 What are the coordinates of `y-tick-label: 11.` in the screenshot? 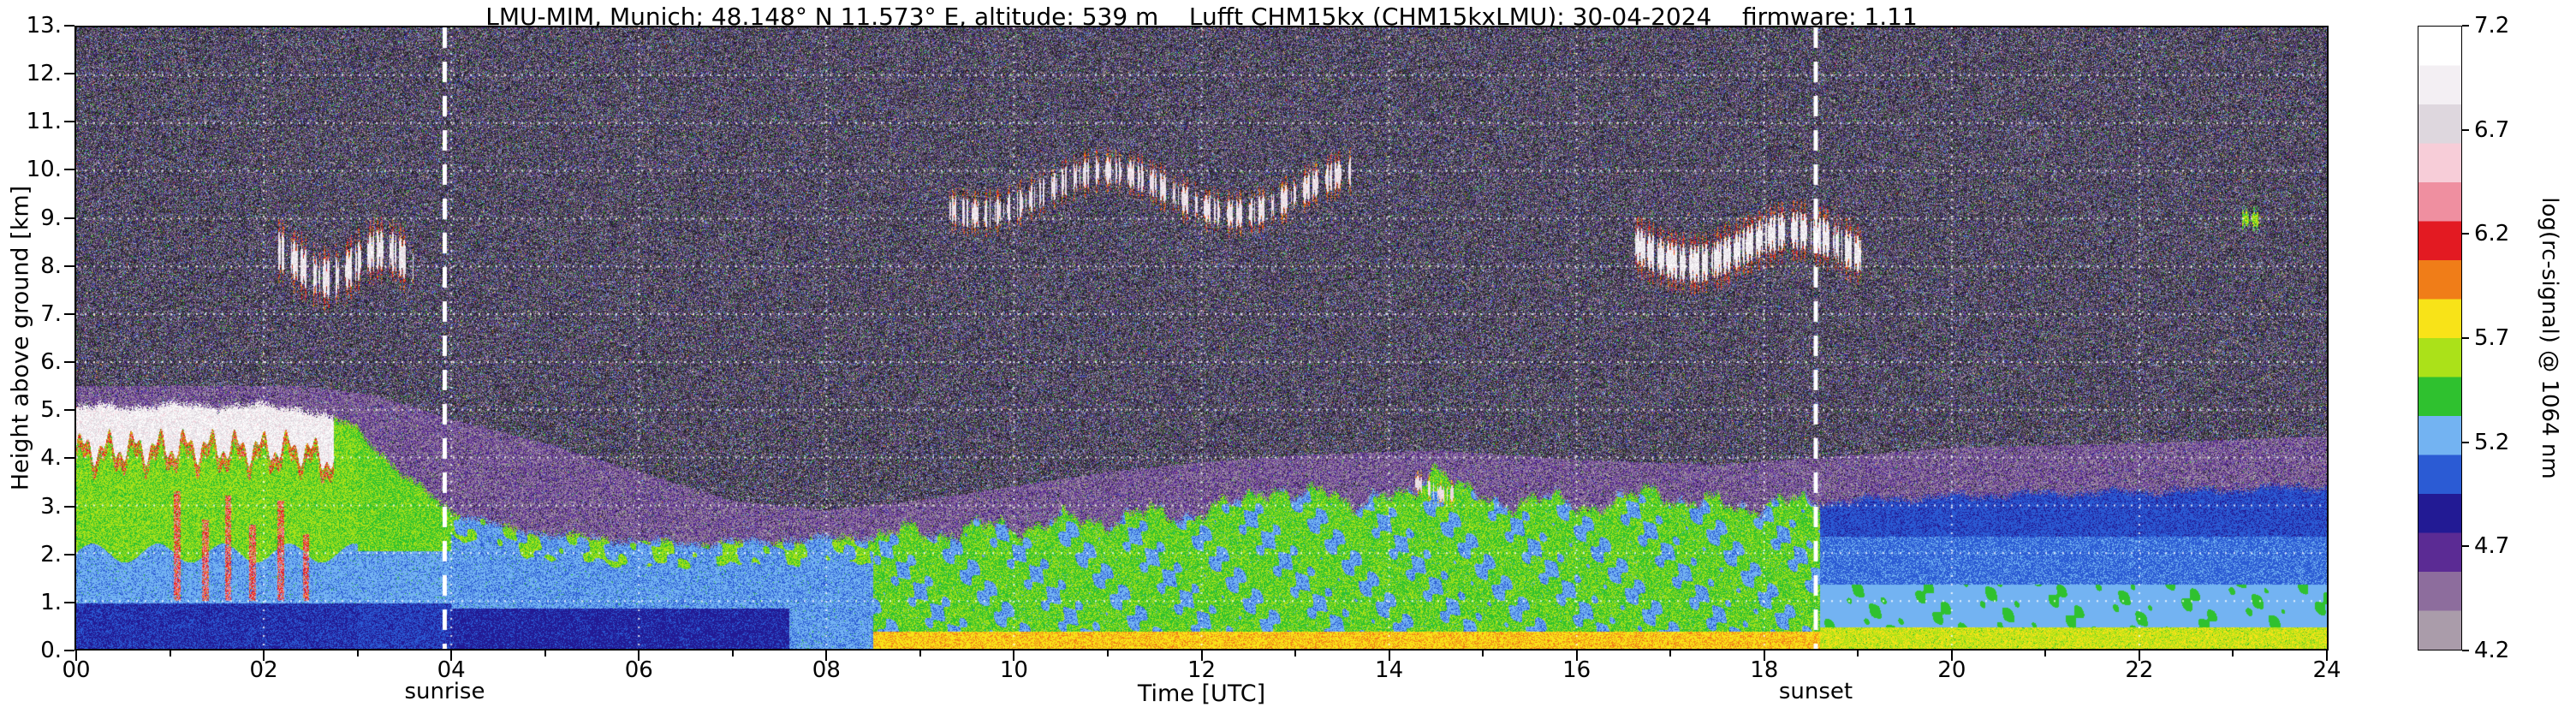 It's located at (44, 122).